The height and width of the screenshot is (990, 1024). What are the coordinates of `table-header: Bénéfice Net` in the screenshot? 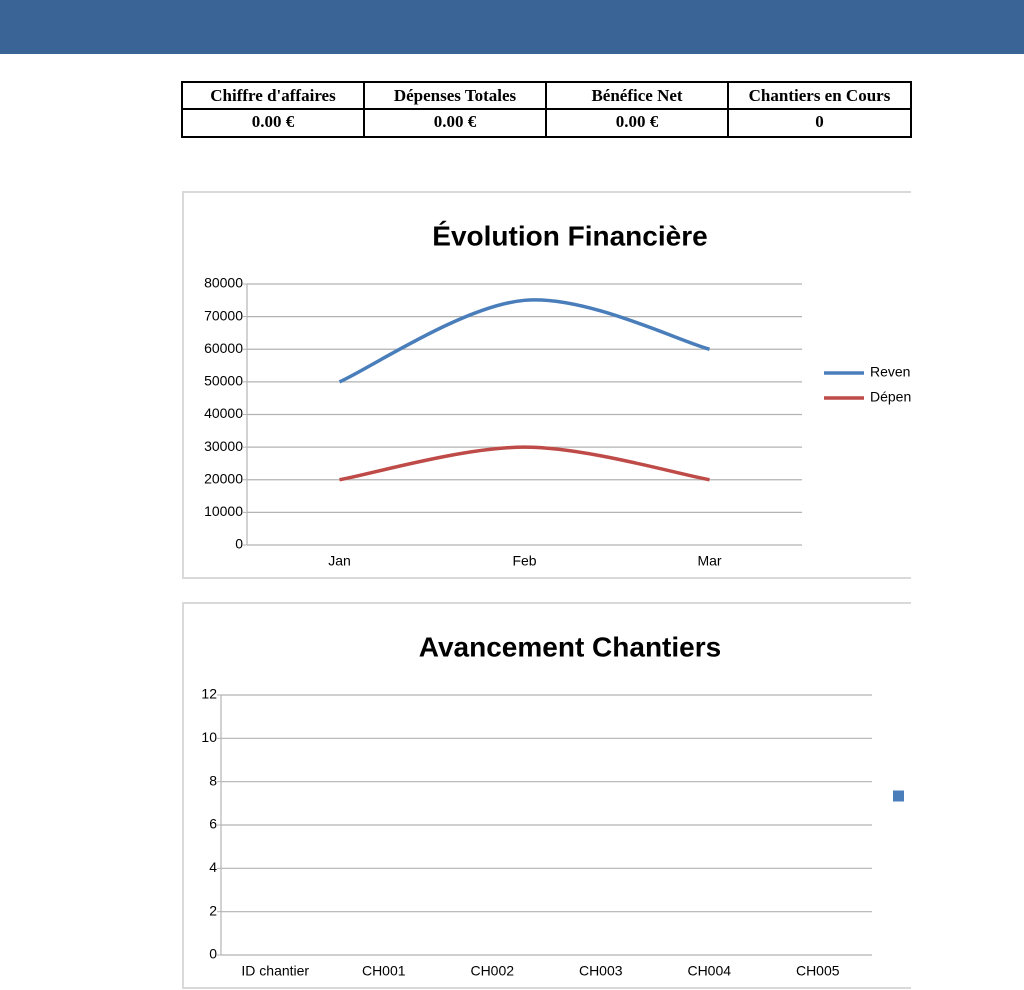 It's located at (636, 95).